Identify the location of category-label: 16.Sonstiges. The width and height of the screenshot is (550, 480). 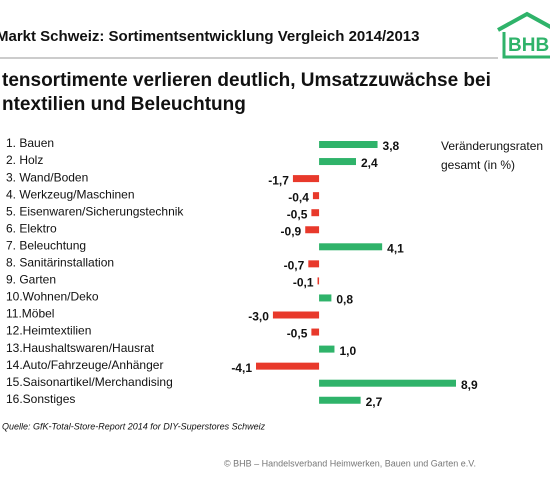
(40, 399).